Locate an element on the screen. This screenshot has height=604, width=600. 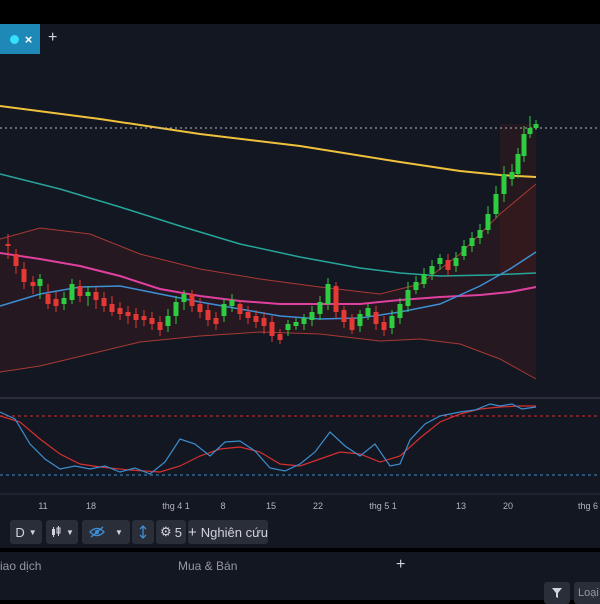
eye-off-icon is located at coordinates (97, 532).